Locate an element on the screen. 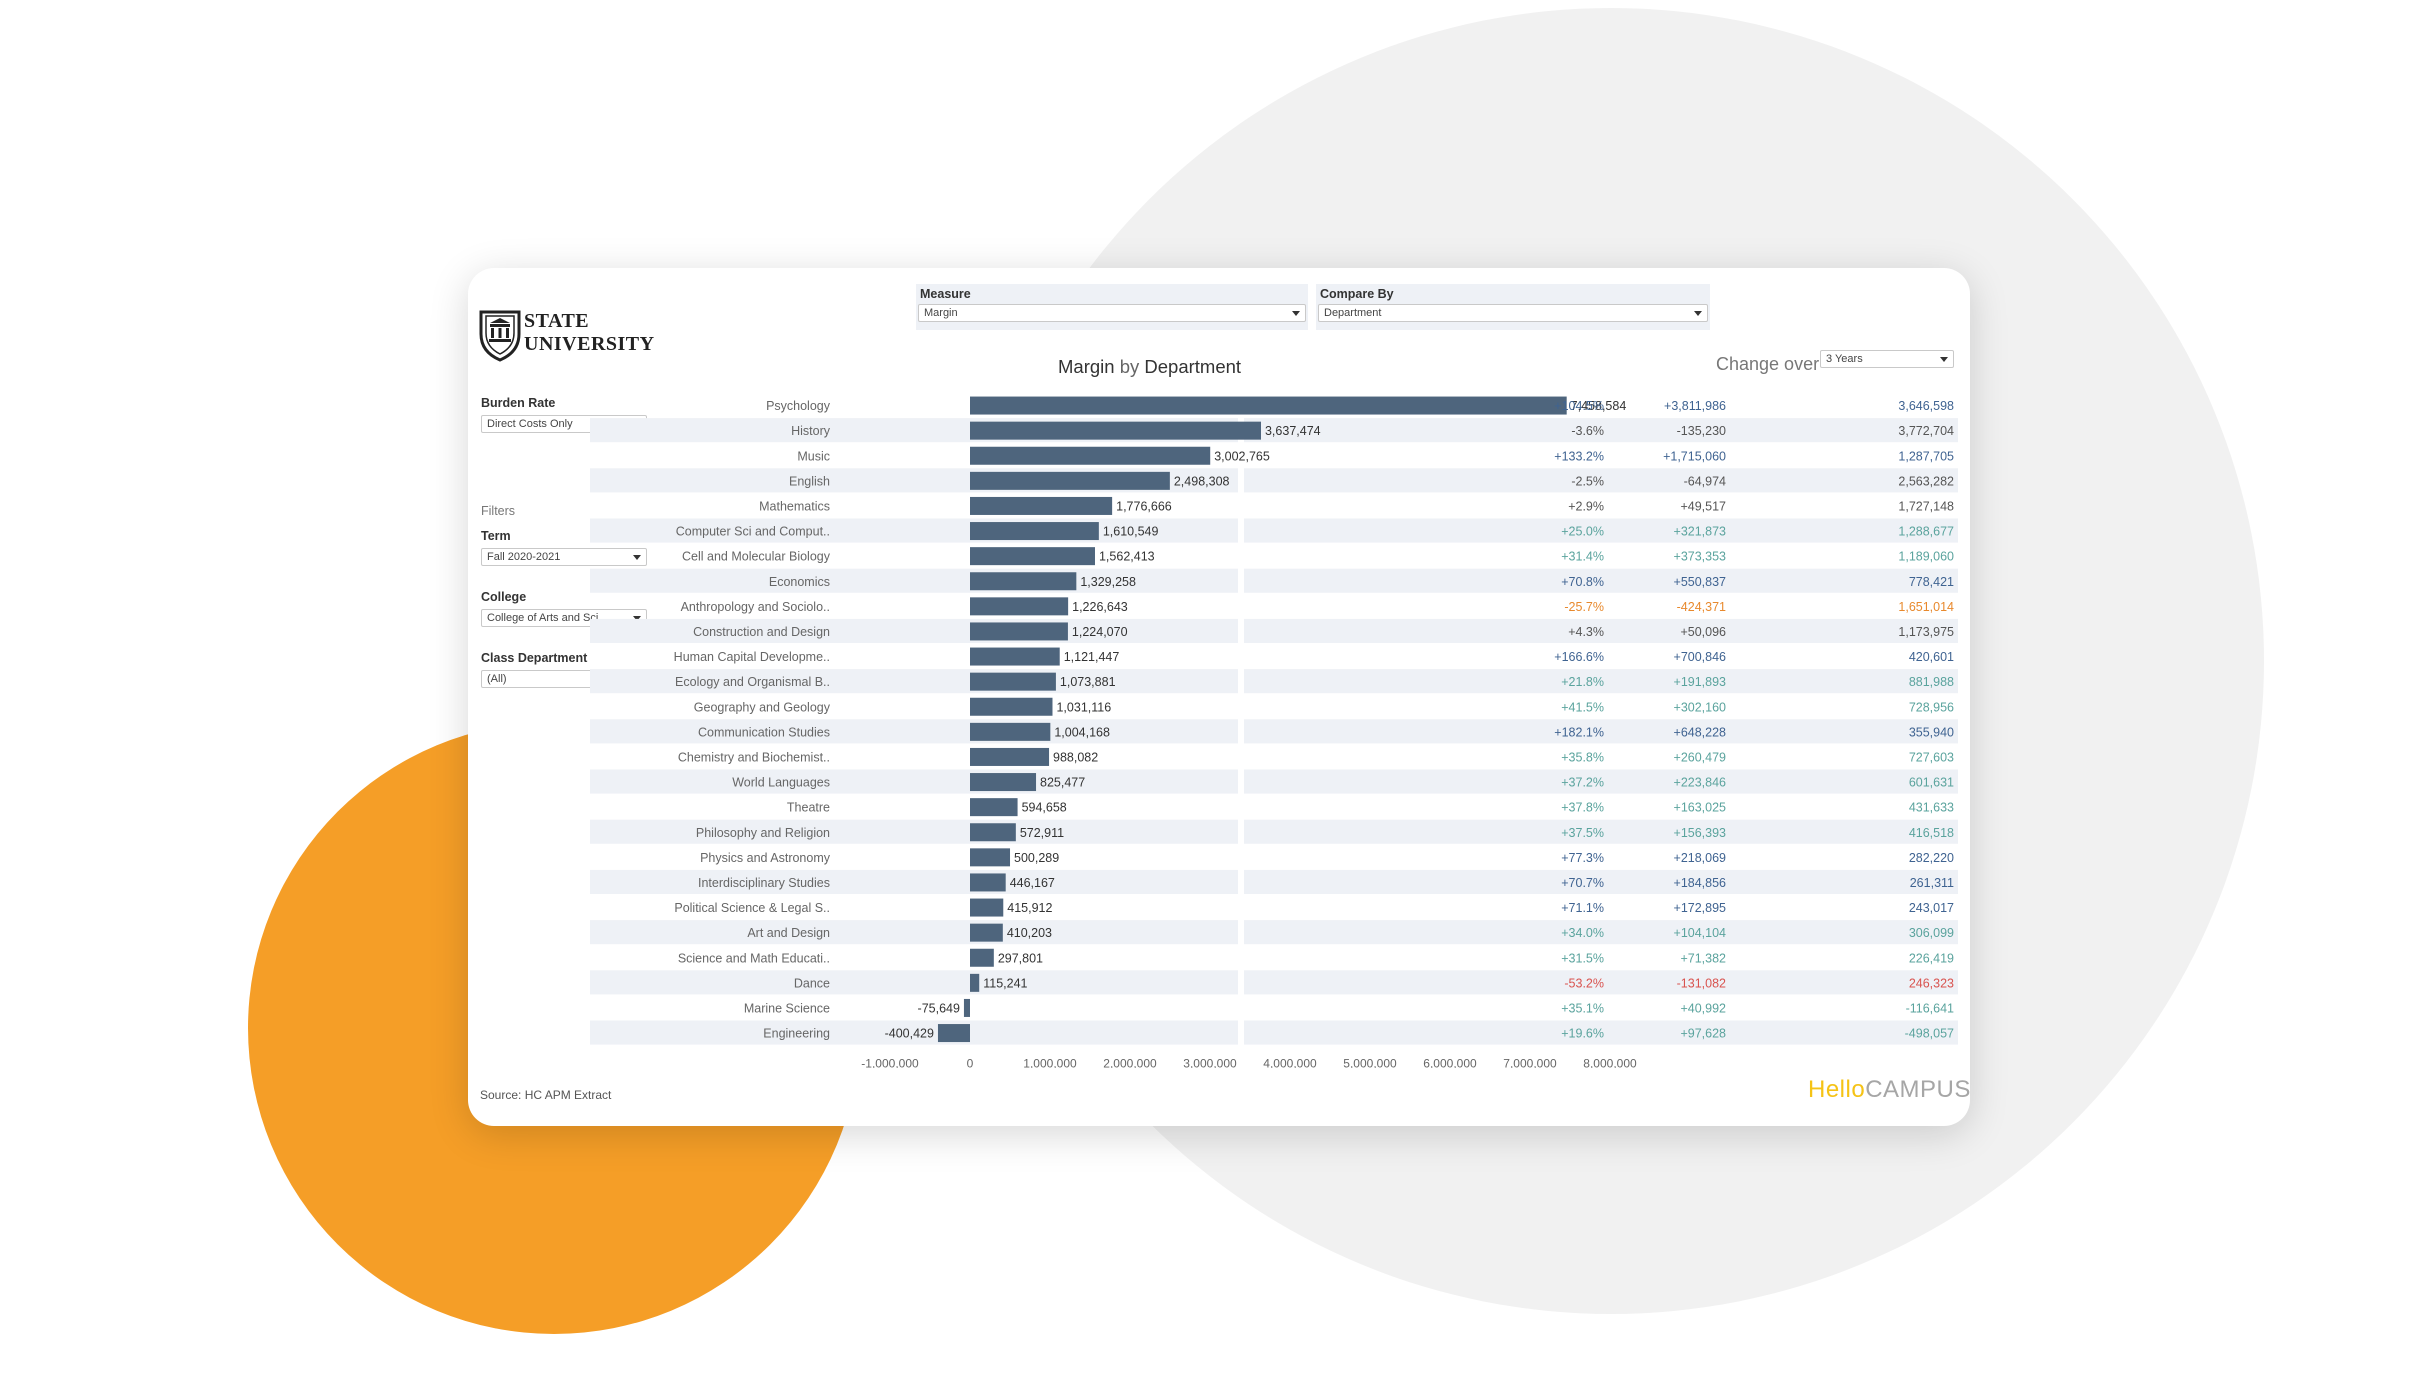 This screenshot has height=1389, width=2431. change-percent: +34.0% is located at coordinates (1582, 933).